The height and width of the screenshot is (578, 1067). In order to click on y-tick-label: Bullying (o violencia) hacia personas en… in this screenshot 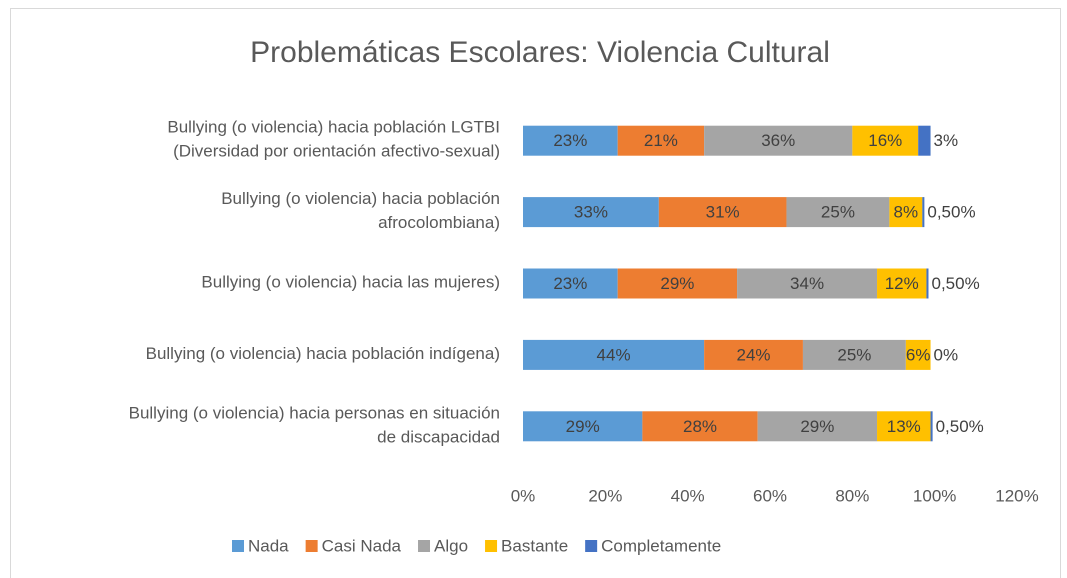, I will do `click(314, 425)`.